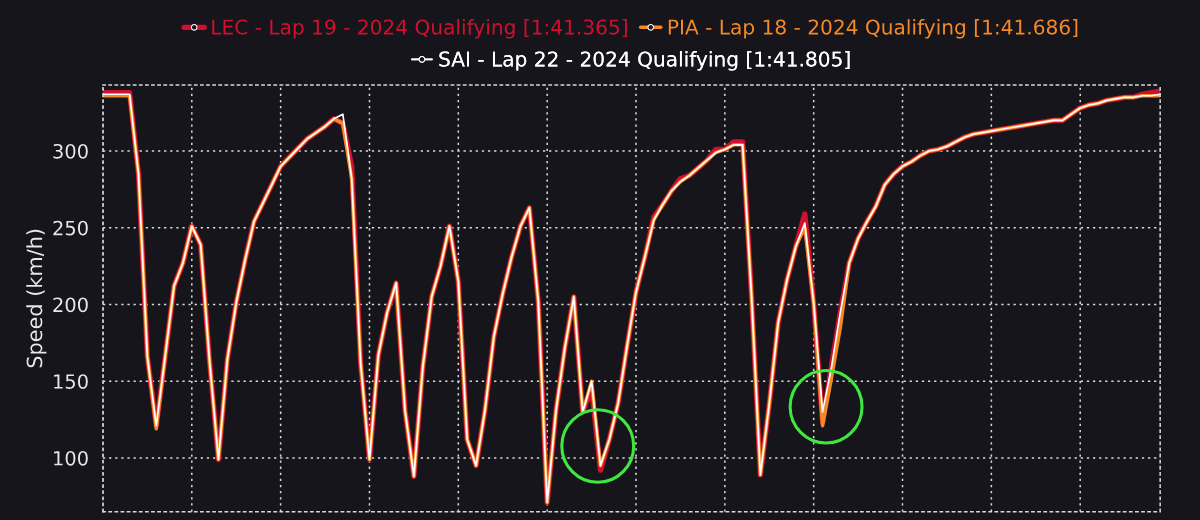 This screenshot has height=520, width=1200. Describe the element at coordinates (71, 381) in the screenshot. I see `y-tick-label: 150` at that location.